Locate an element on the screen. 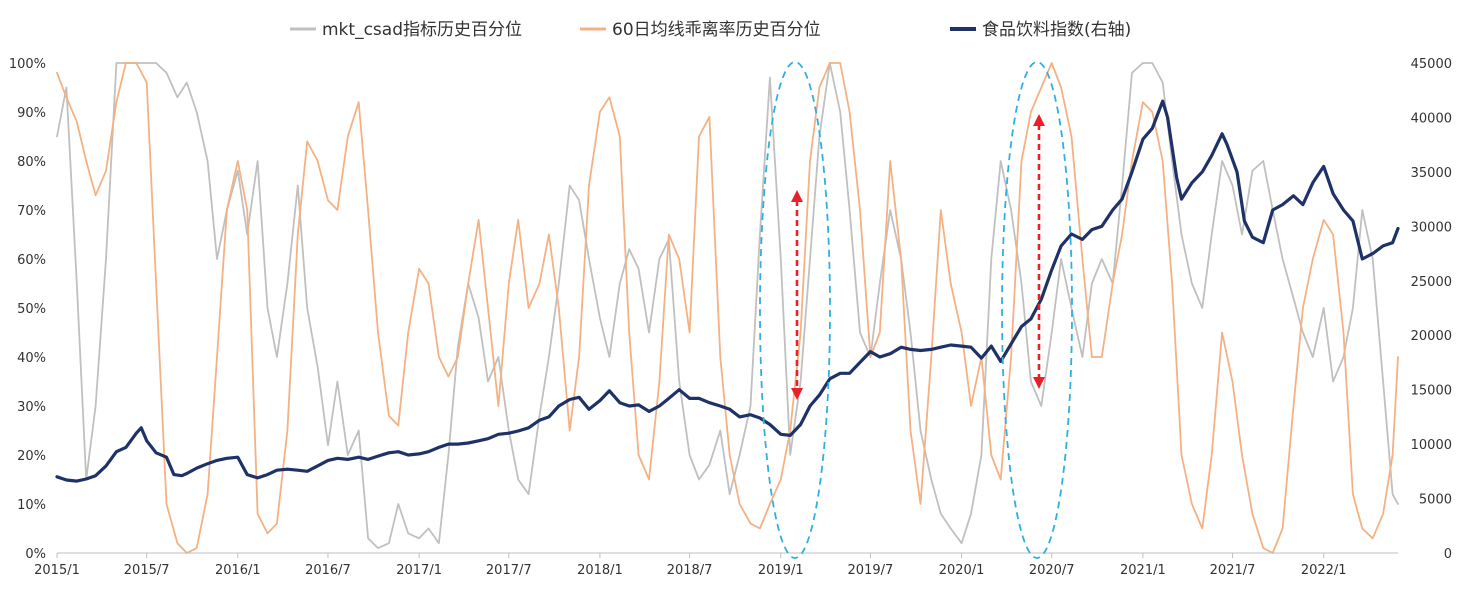  y-right-tick-label: 40000 is located at coordinates (1431, 118).